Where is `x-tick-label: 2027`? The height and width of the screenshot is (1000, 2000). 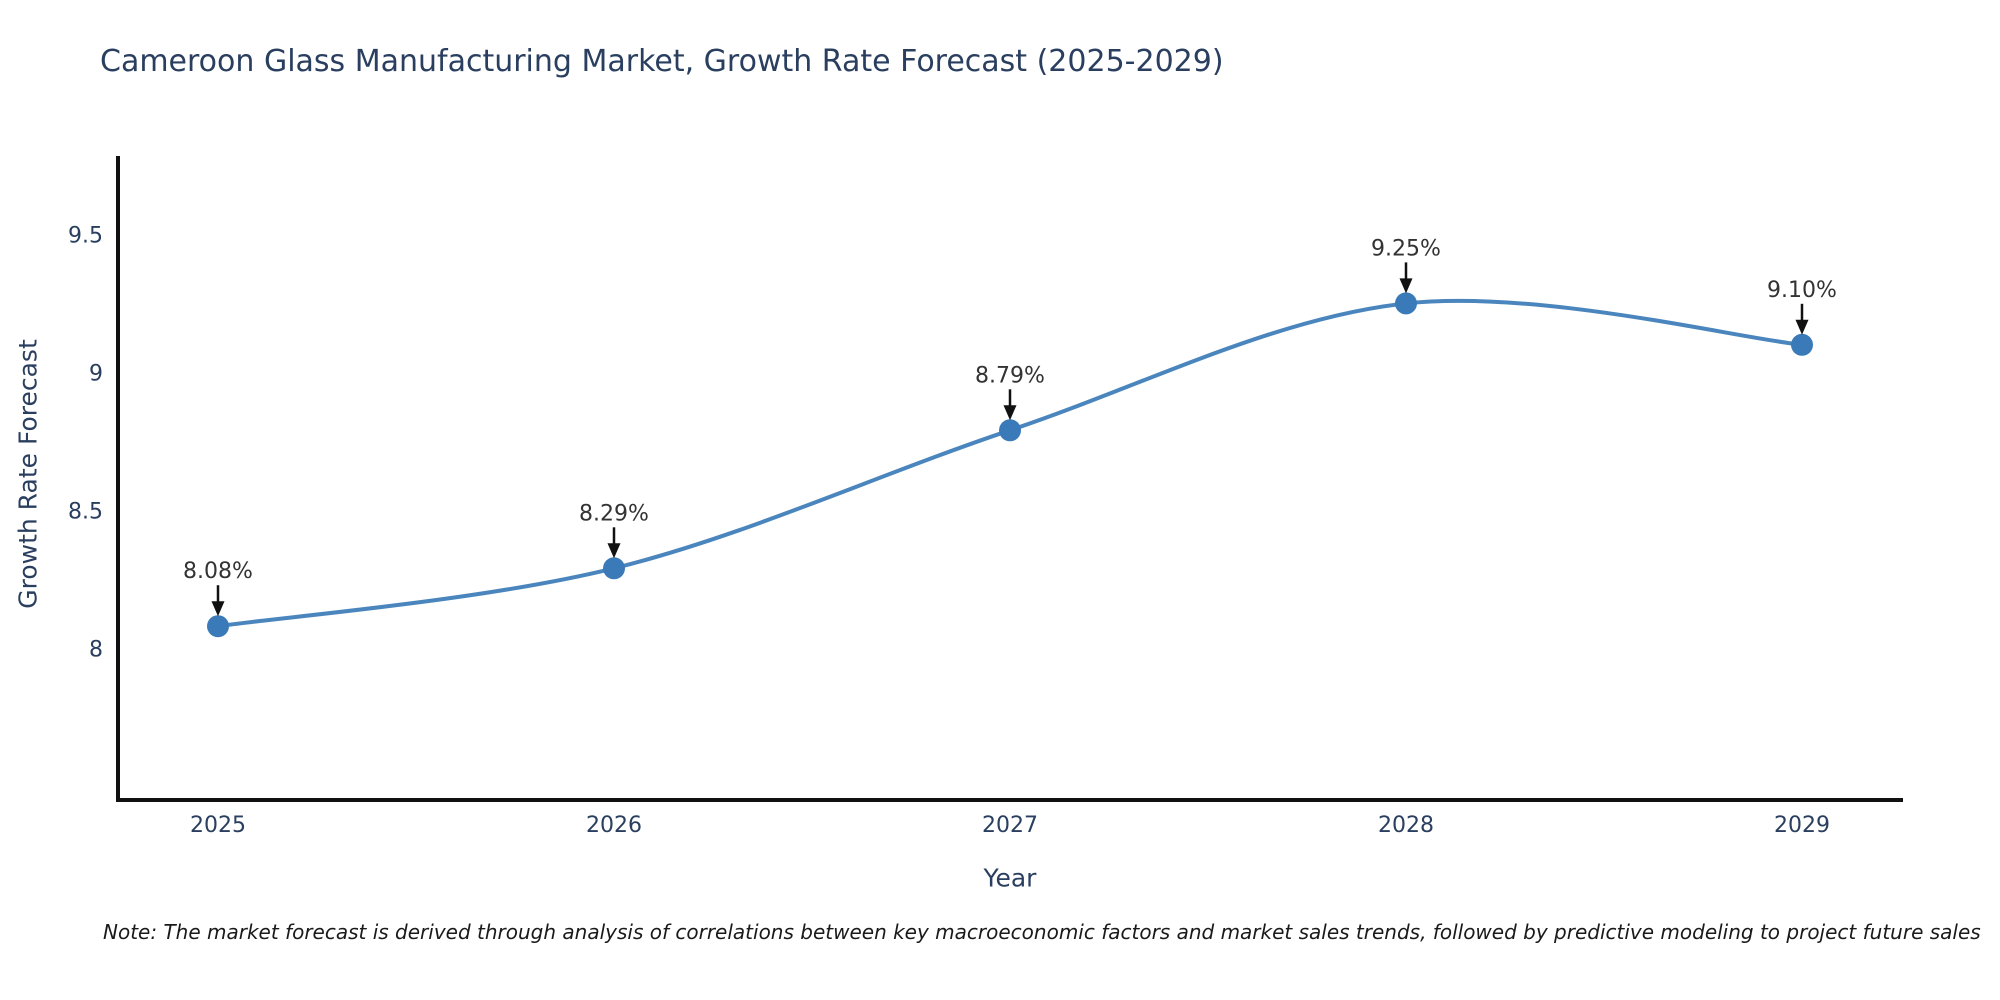 x-tick-label: 2027 is located at coordinates (1010, 825).